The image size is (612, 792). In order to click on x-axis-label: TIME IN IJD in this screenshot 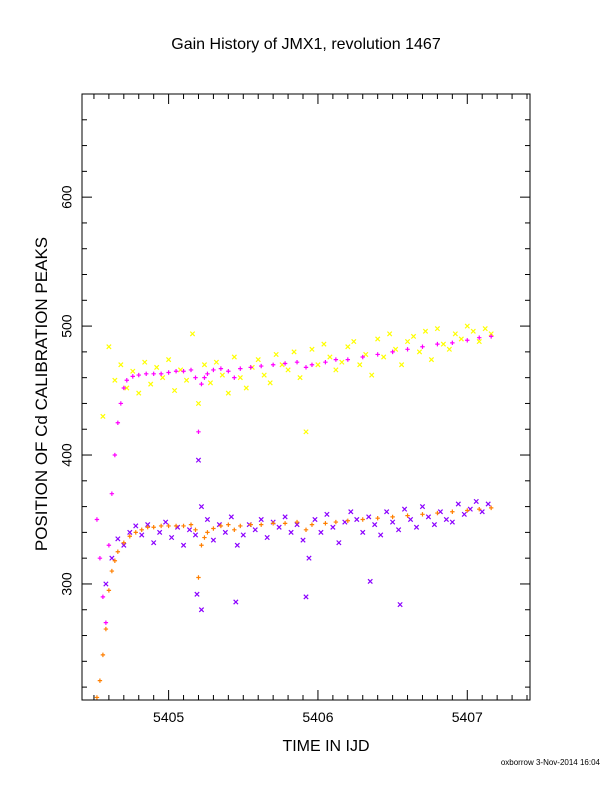, I will do `click(326, 746)`.